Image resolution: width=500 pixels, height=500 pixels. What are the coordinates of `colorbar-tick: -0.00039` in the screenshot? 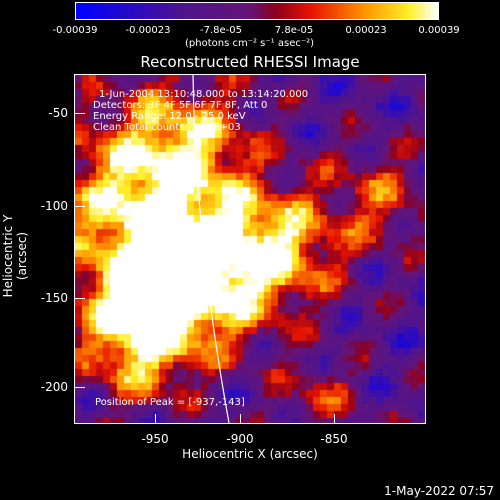 It's located at (75, 30).